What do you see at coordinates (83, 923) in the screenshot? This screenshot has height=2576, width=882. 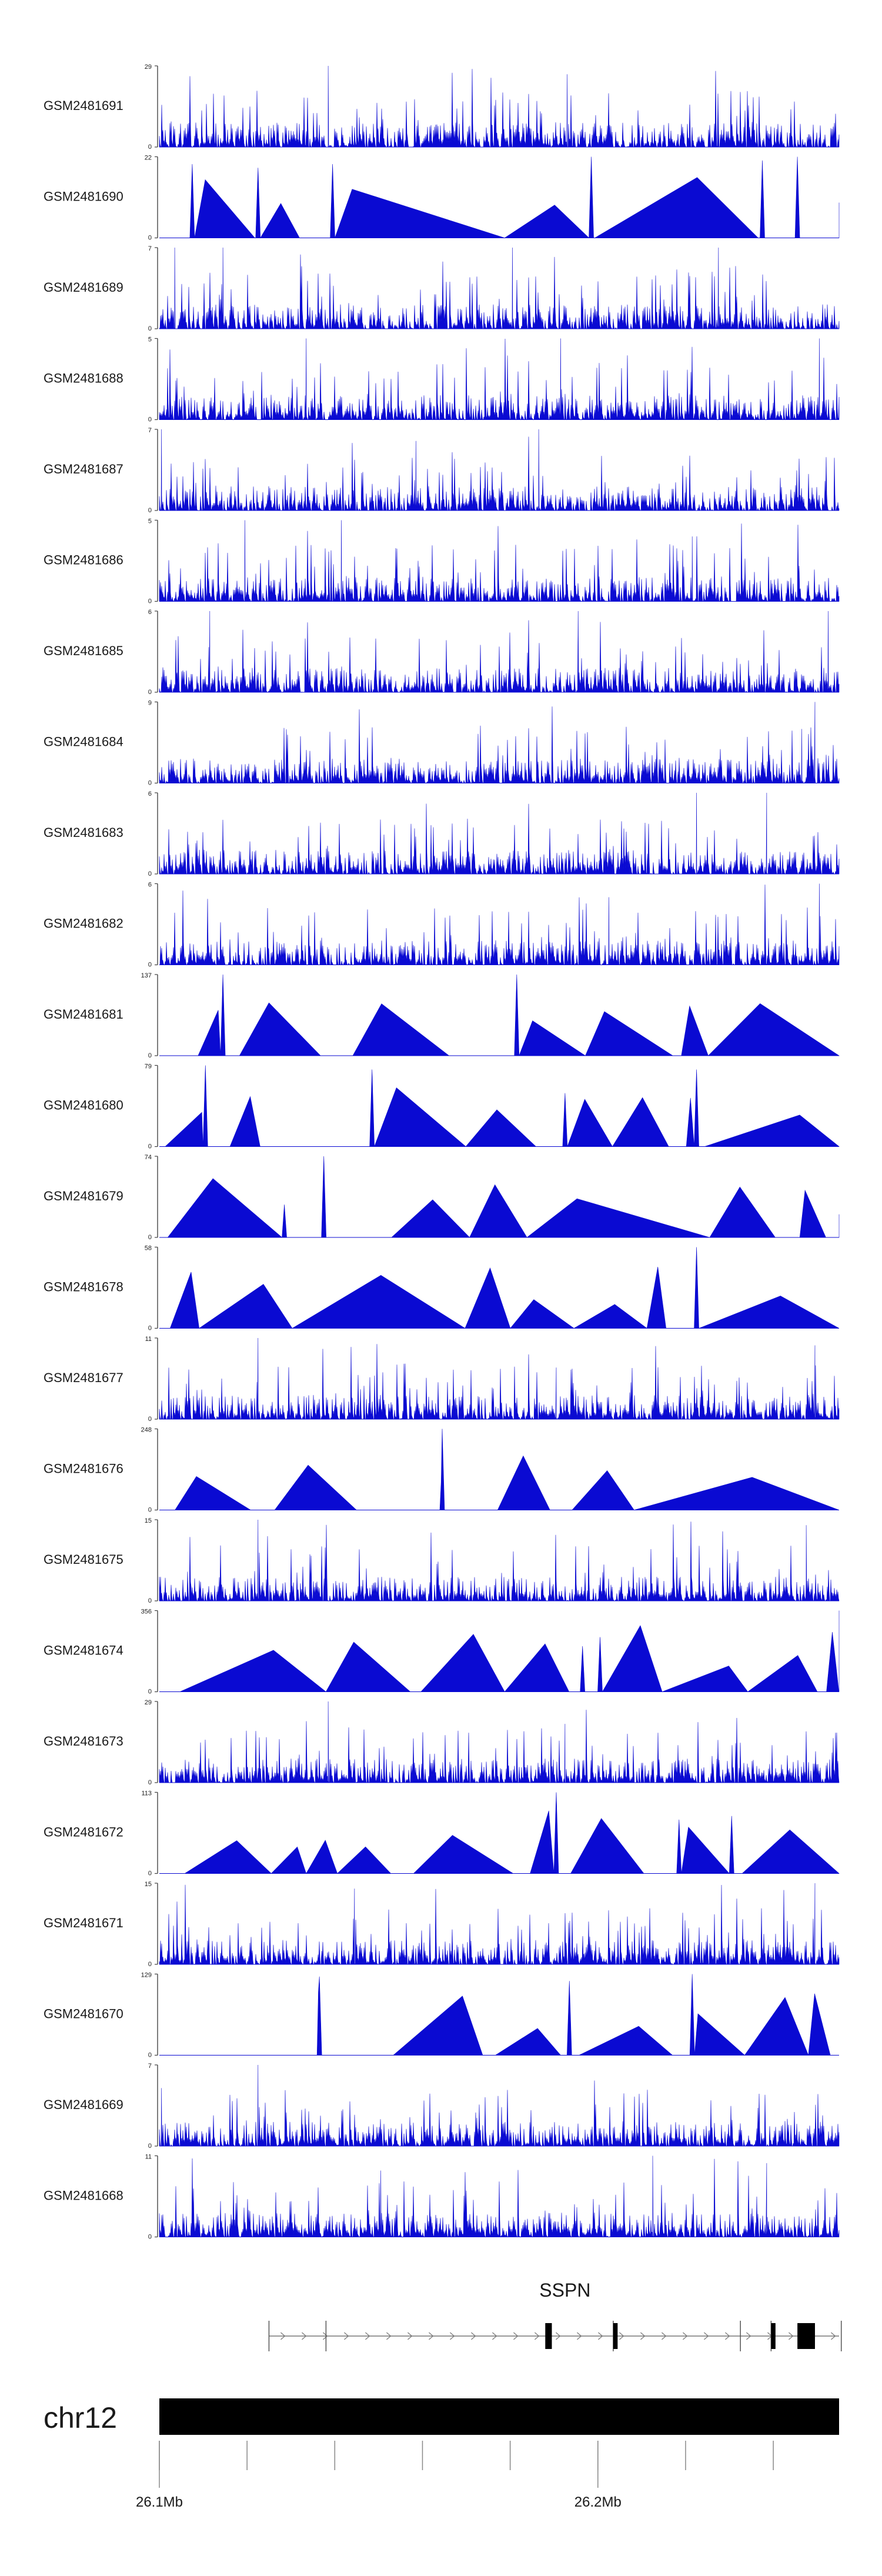 I see `track-label: GSM2481682` at bounding box center [83, 923].